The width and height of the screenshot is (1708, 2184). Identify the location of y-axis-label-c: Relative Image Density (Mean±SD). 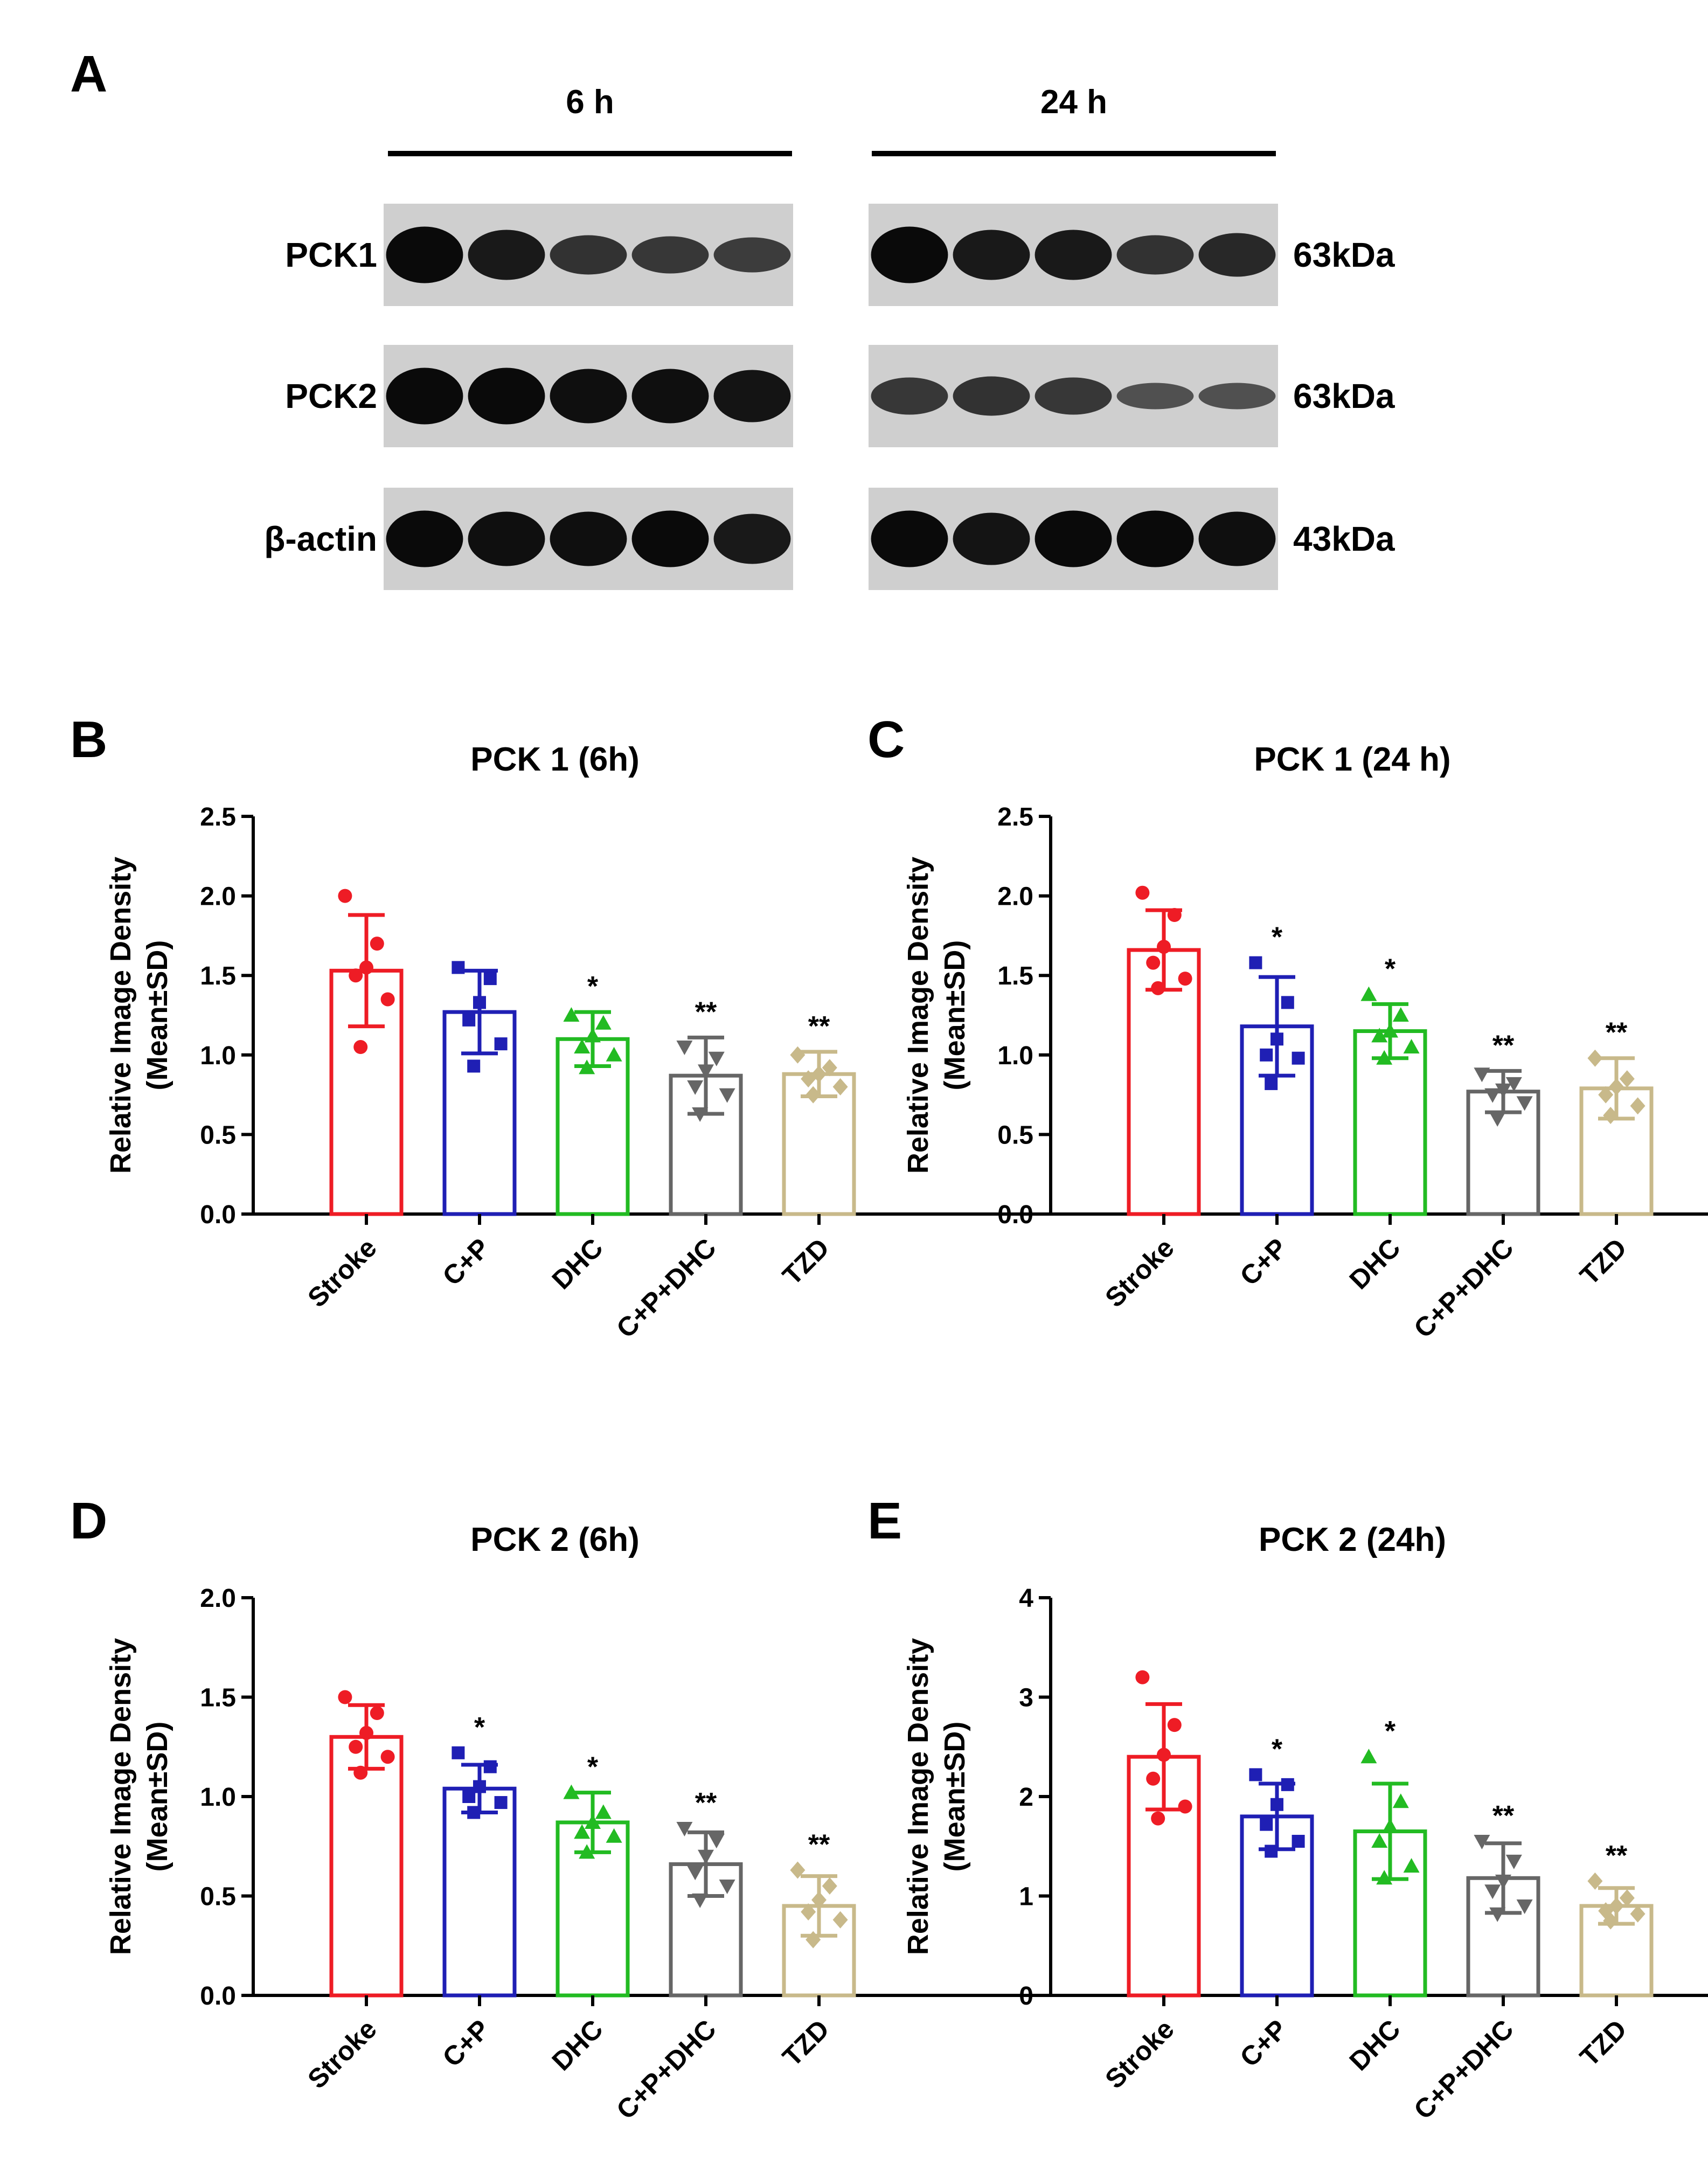
(936, 1015).